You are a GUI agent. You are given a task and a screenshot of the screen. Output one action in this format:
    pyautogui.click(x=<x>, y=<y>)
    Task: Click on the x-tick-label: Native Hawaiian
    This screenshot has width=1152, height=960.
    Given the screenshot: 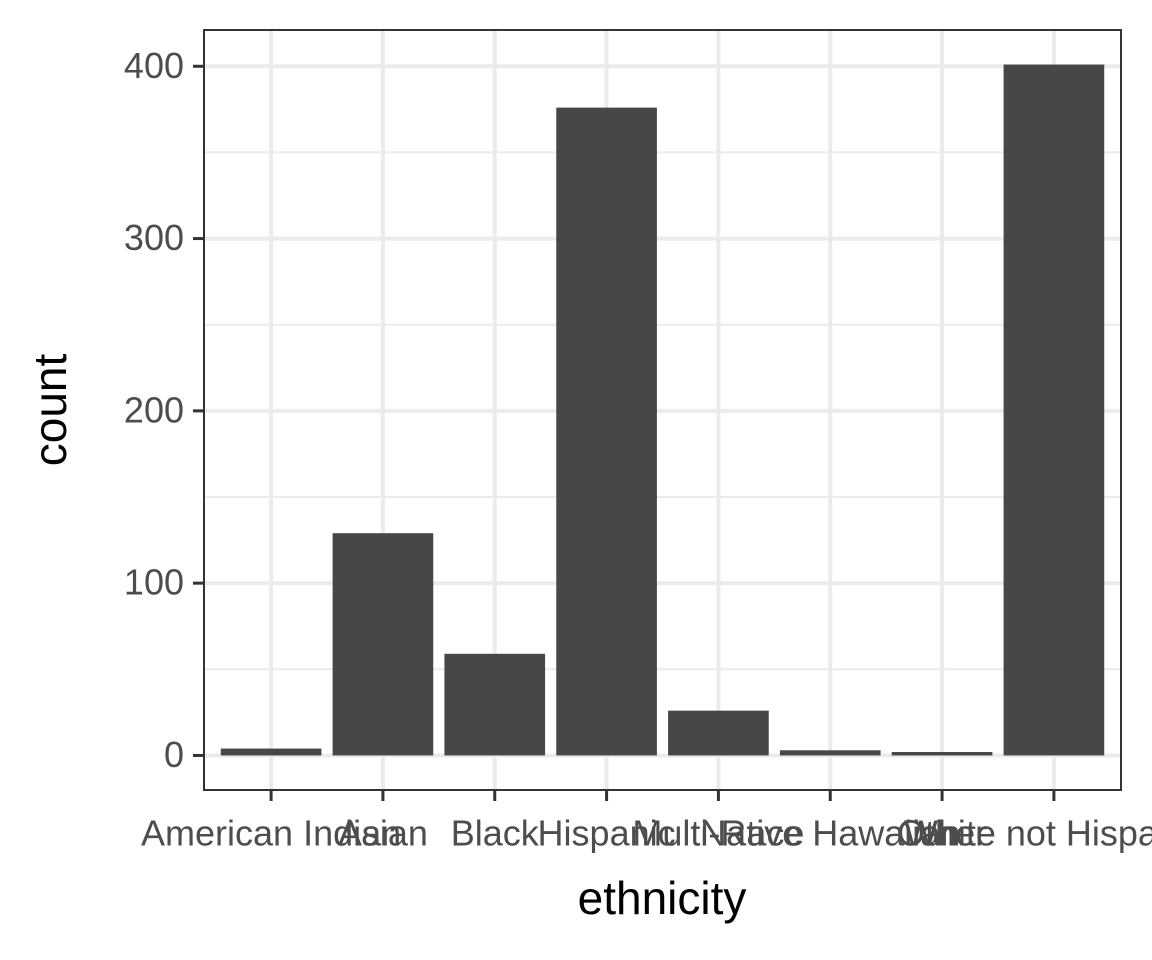 What is the action you would take?
    pyautogui.click(x=830, y=833)
    